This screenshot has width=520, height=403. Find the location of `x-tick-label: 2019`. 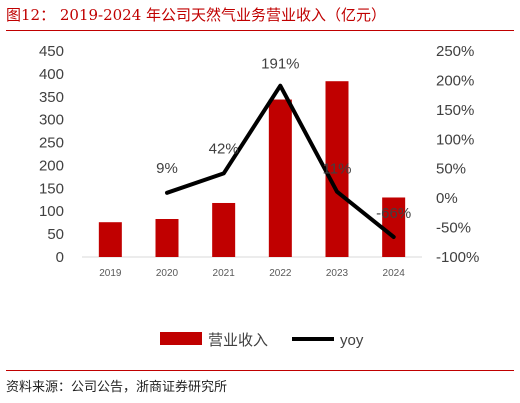

x-tick-label: 2019 is located at coordinates (110, 273).